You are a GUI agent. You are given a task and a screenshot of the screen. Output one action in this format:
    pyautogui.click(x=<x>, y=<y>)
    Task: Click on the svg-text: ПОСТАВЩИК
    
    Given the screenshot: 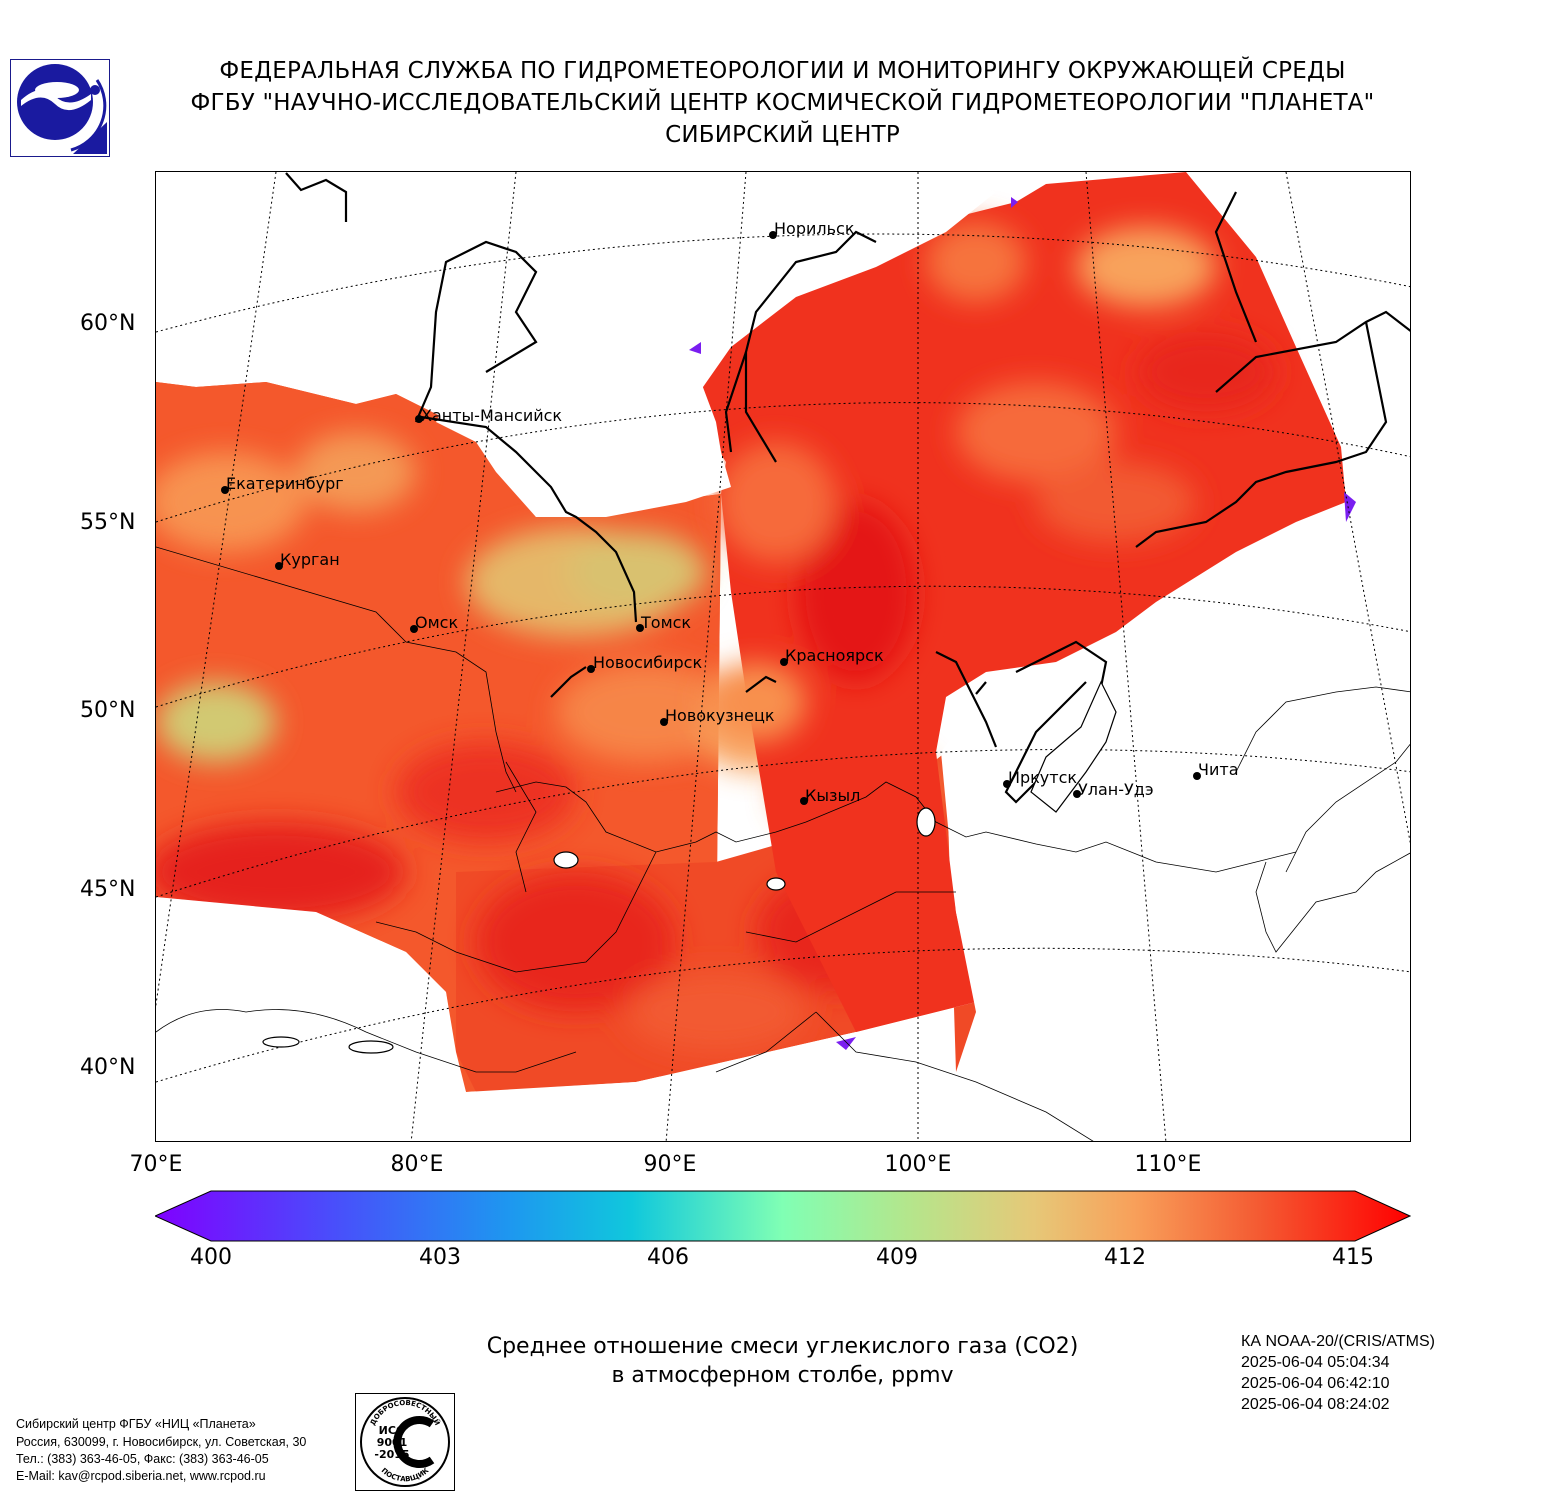 What is the action you would take?
    pyautogui.click(x=405, y=1474)
    